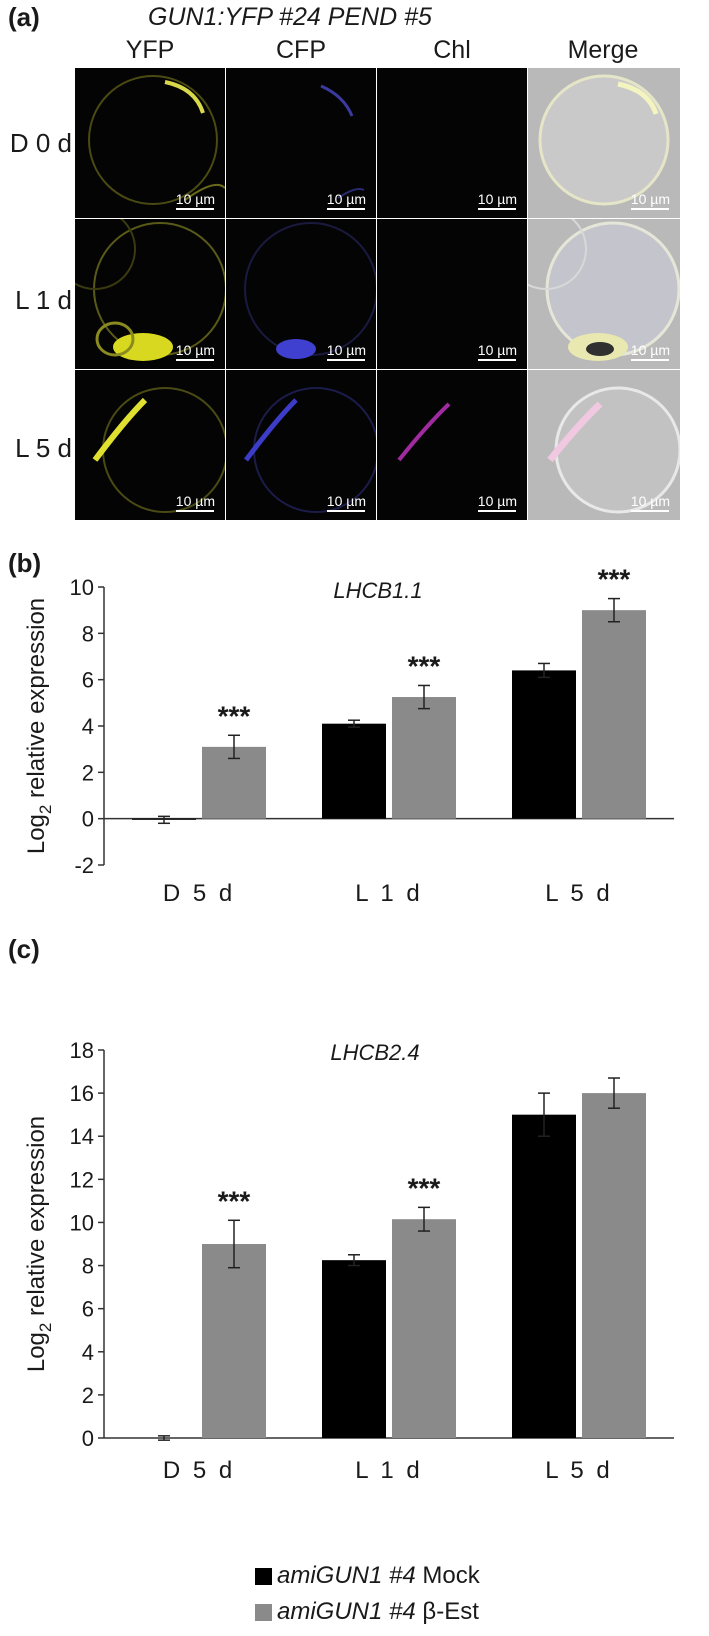  I want to click on legend-item-mock: amiGUN1 #4 Mock, so click(367, 1576).